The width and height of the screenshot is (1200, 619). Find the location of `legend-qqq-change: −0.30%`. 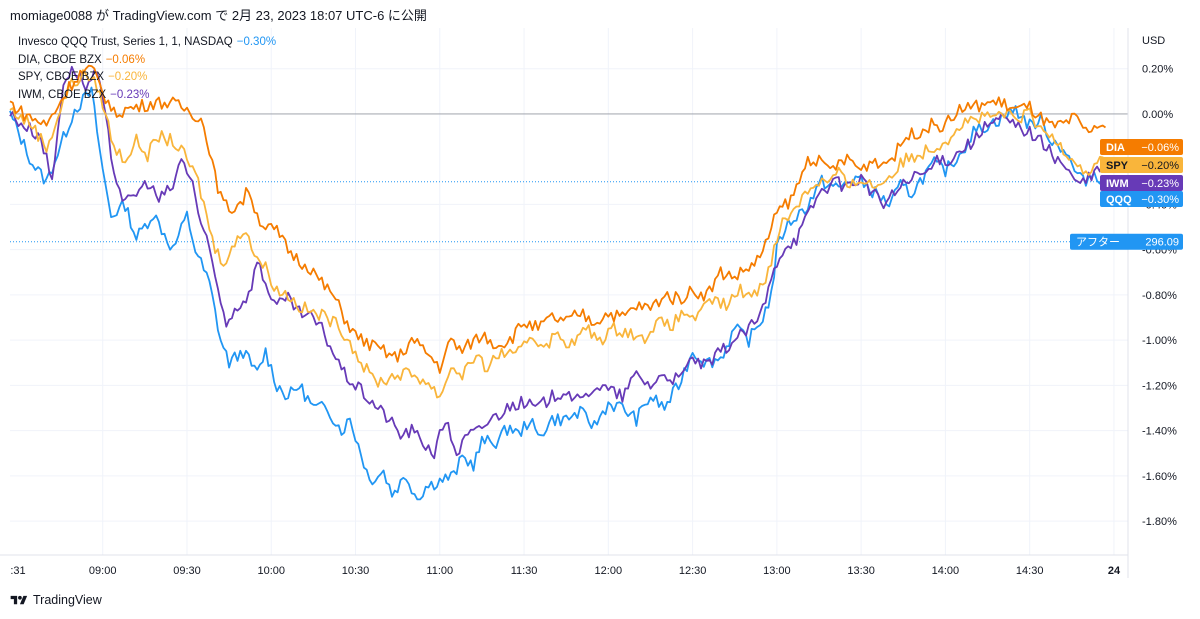

legend-qqq-change: −0.30% is located at coordinates (256, 42).